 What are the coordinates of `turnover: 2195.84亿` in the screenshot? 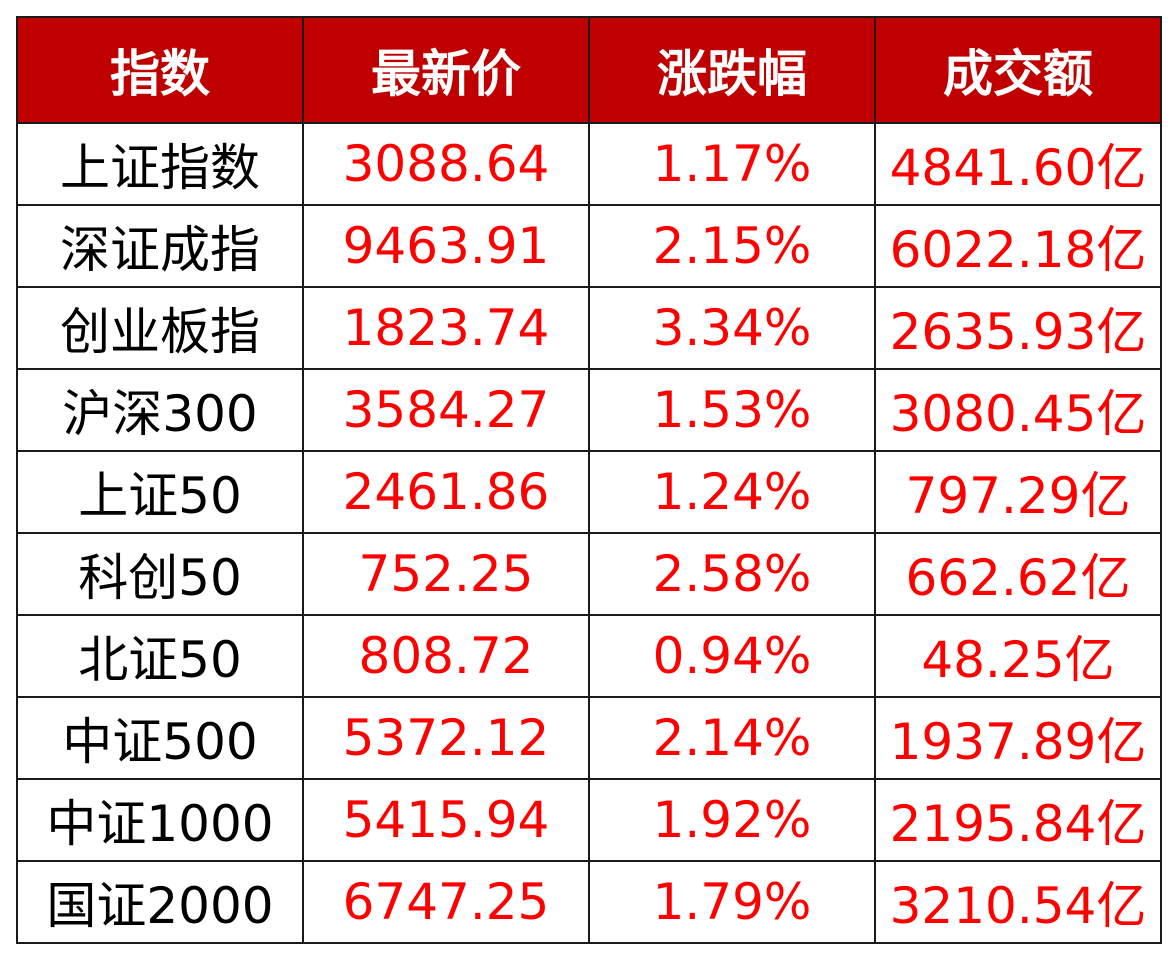 It's located at (1018, 820).